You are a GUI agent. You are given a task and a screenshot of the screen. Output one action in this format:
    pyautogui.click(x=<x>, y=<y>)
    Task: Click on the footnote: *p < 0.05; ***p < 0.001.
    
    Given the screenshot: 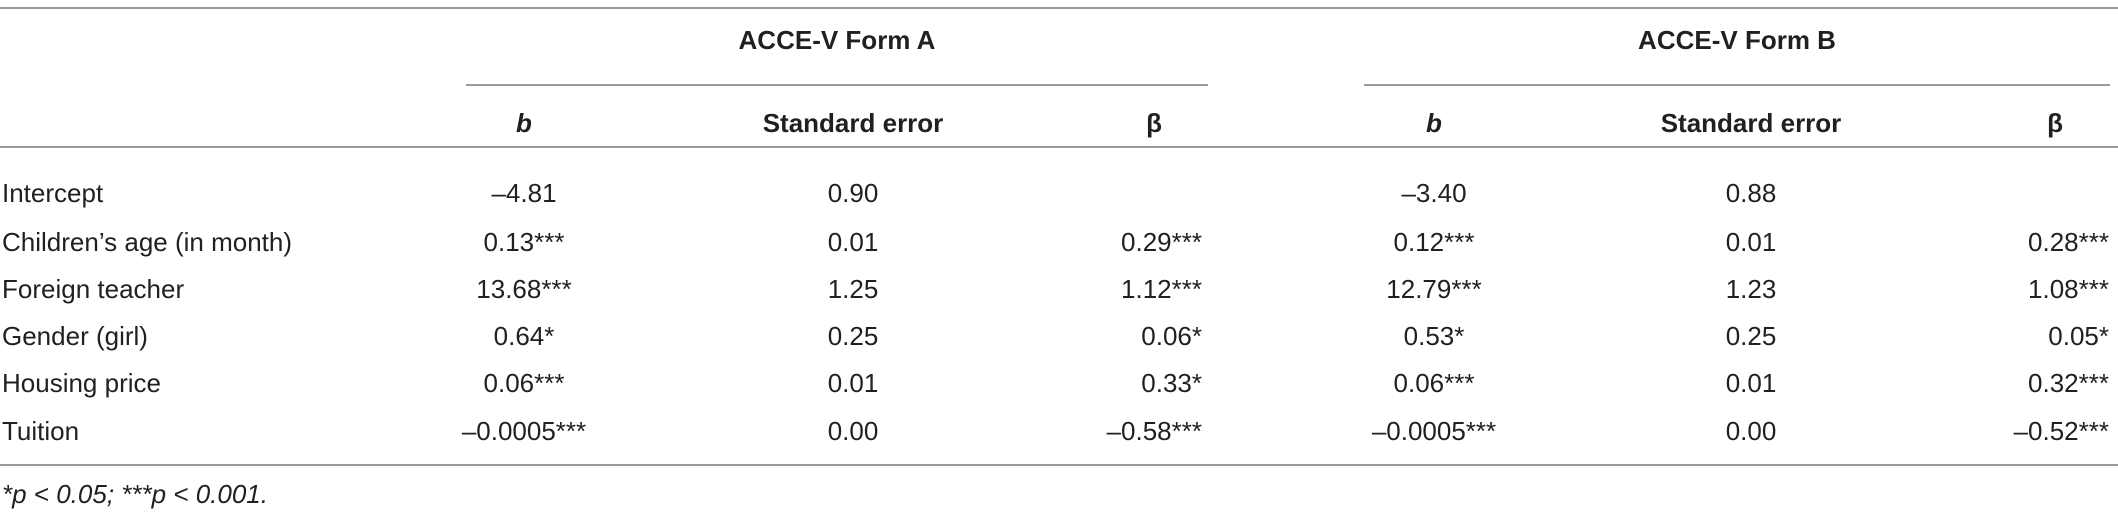 What is the action you would take?
    pyautogui.click(x=135, y=494)
    